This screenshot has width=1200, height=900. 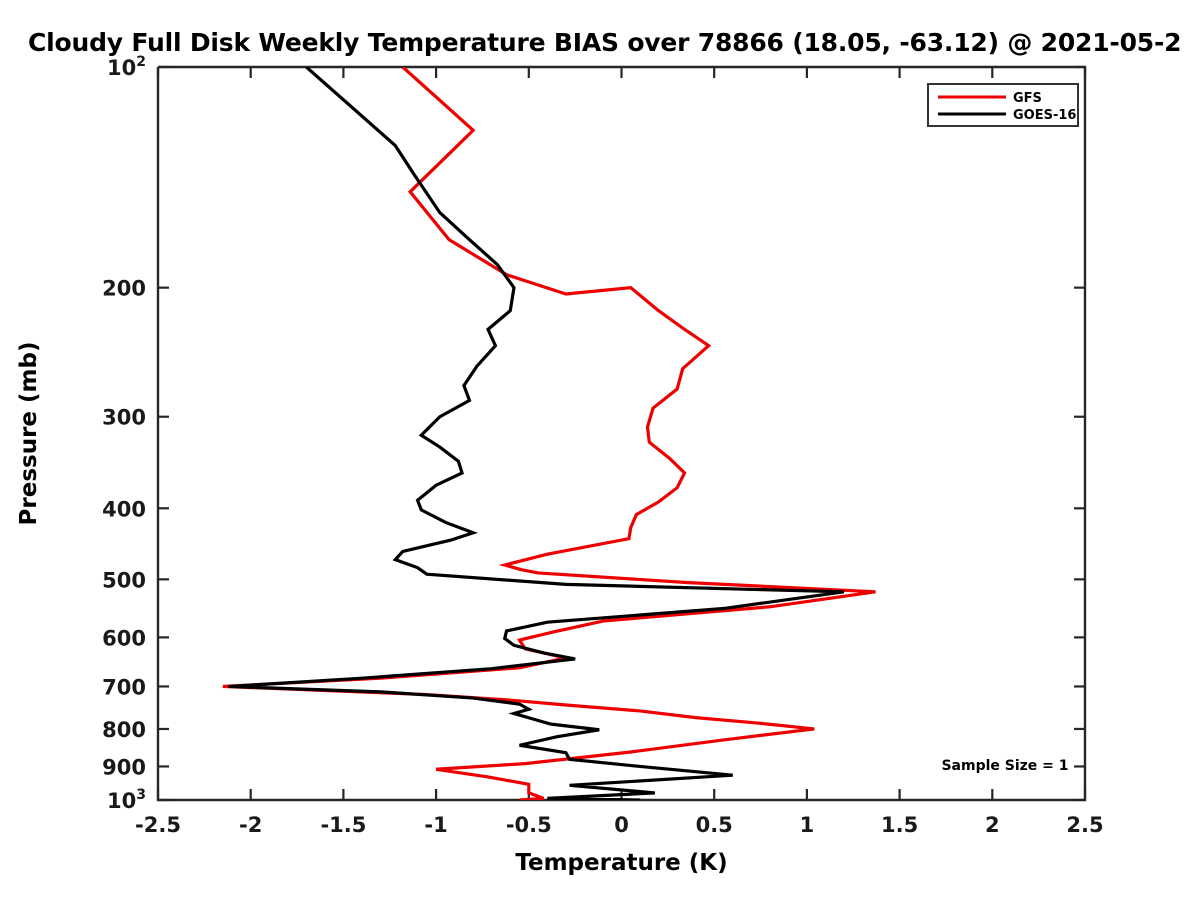 What do you see at coordinates (621, 825) in the screenshot?
I see `x-tick-label: 0` at bounding box center [621, 825].